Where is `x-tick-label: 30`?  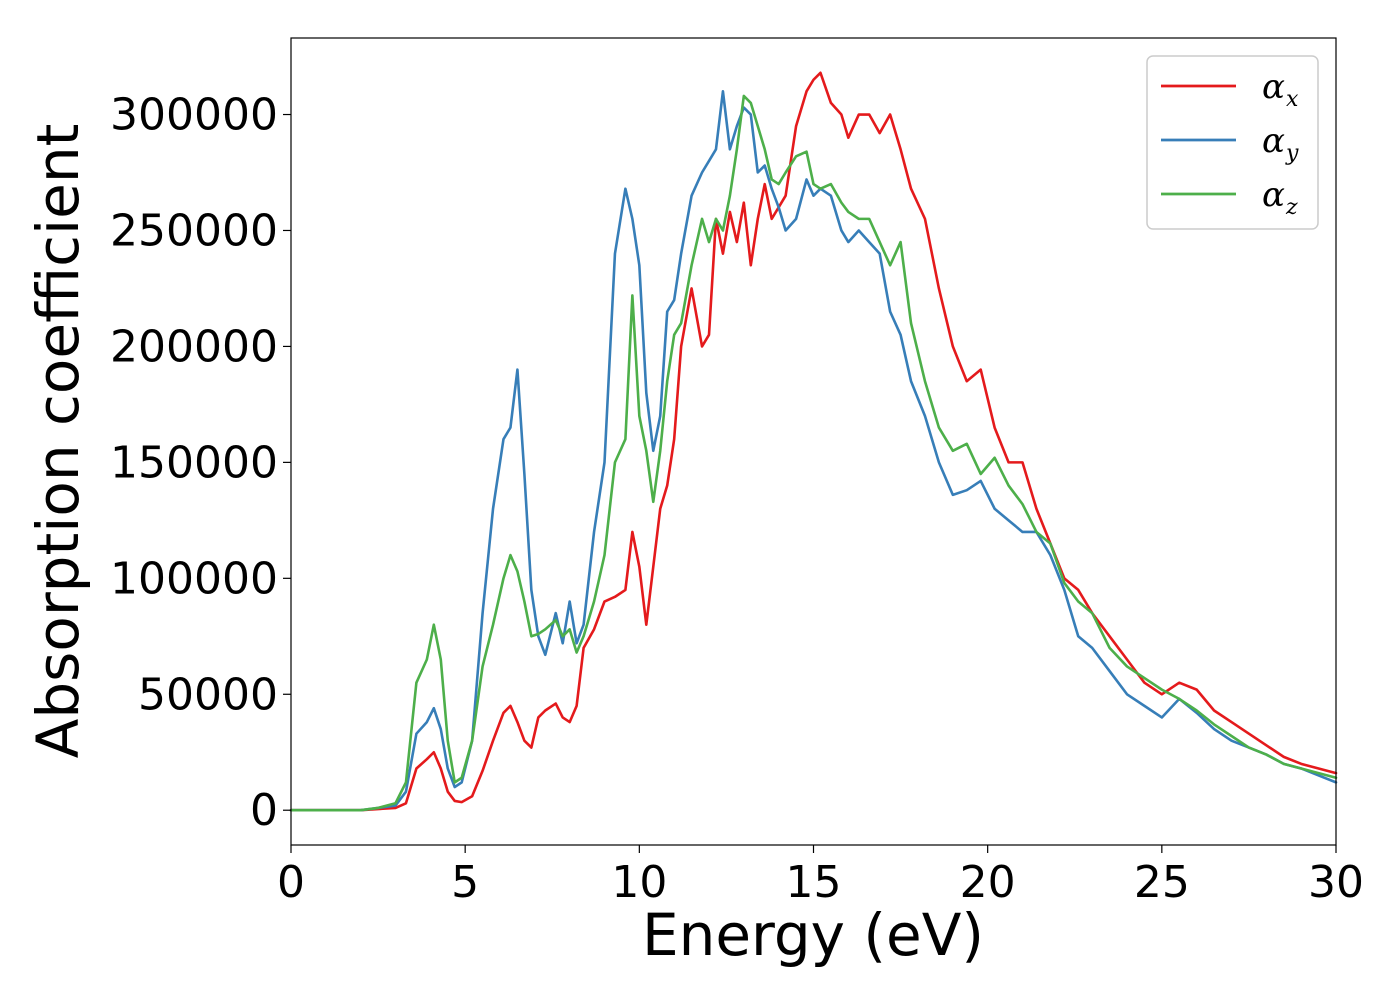 x-tick-label: 30 is located at coordinates (1336, 882).